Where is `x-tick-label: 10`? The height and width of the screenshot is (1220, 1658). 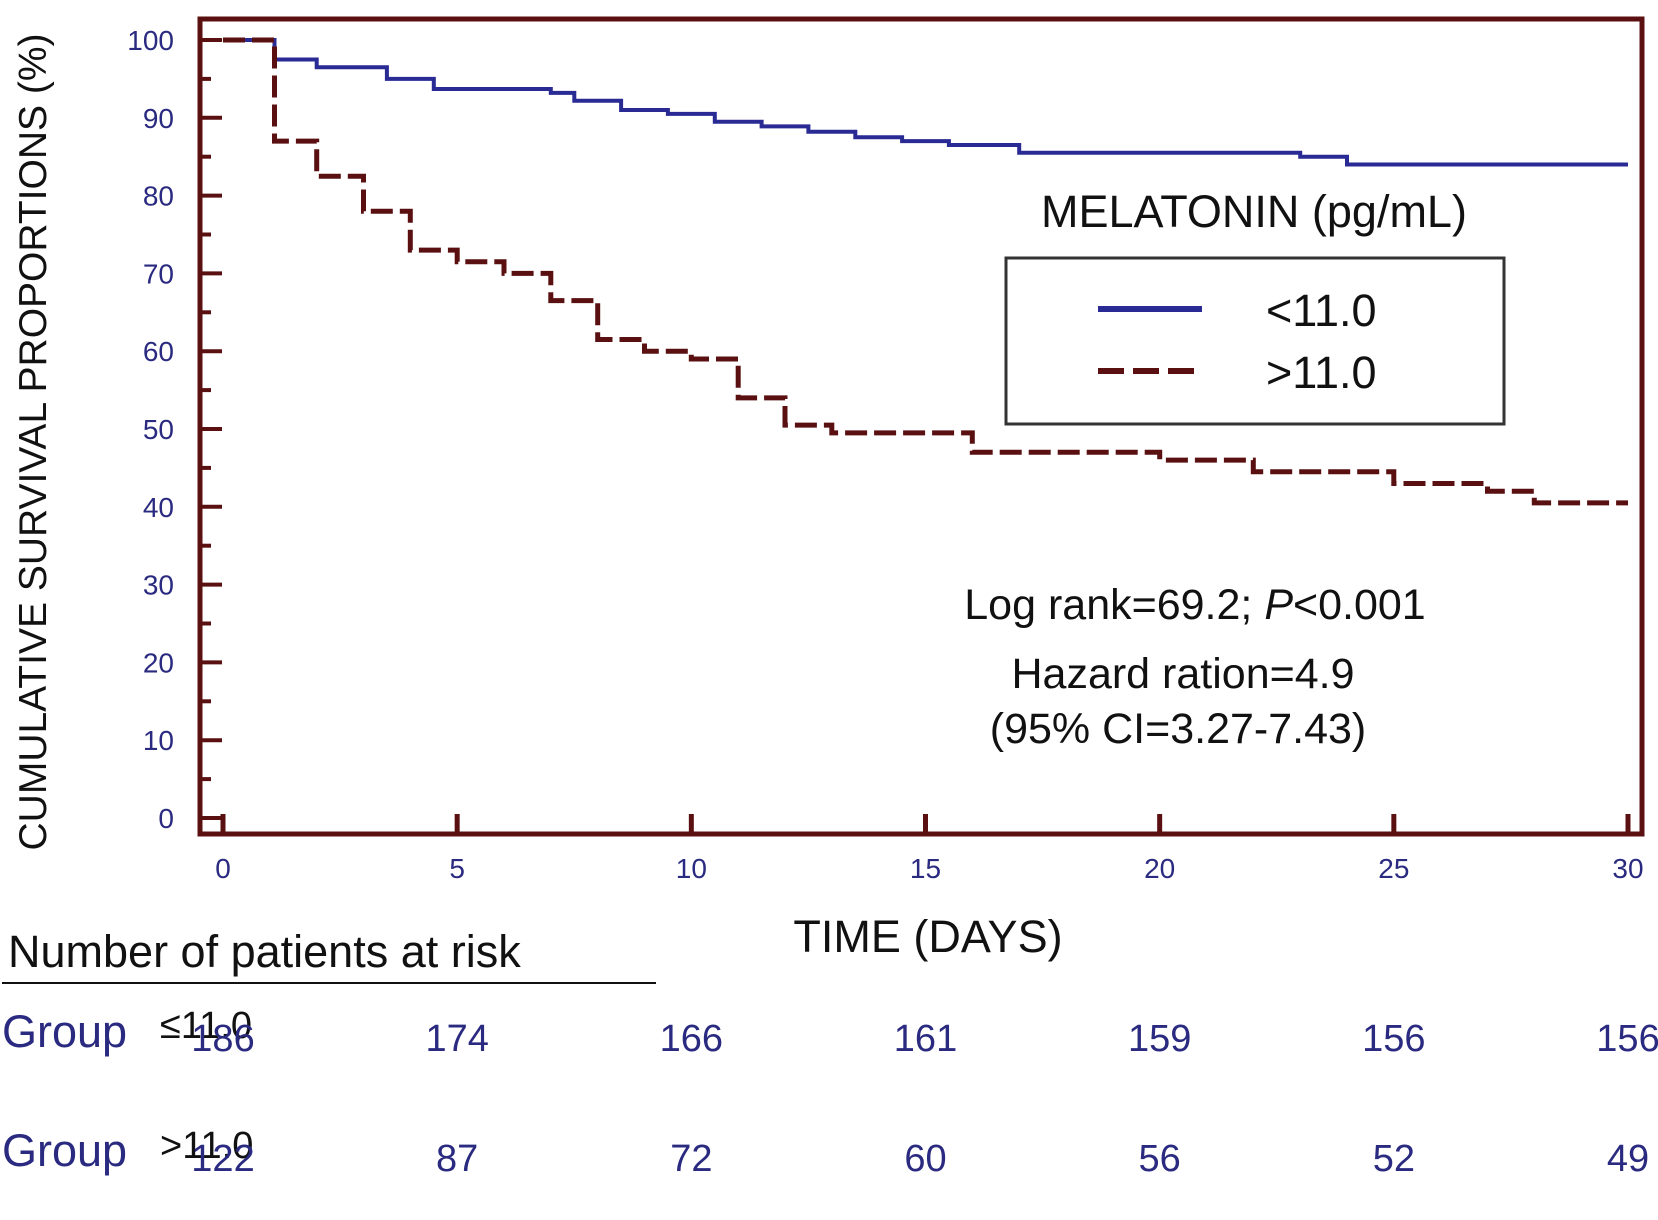
x-tick-label: 10 is located at coordinates (691, 868).